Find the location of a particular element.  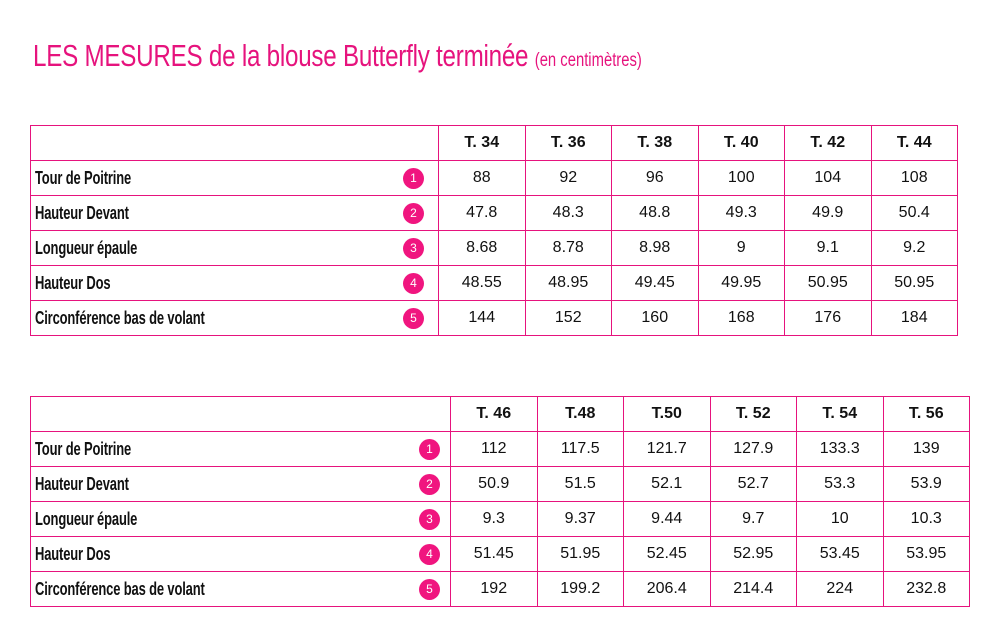

size-header: T. 42 is located at coordinates (828, 143).